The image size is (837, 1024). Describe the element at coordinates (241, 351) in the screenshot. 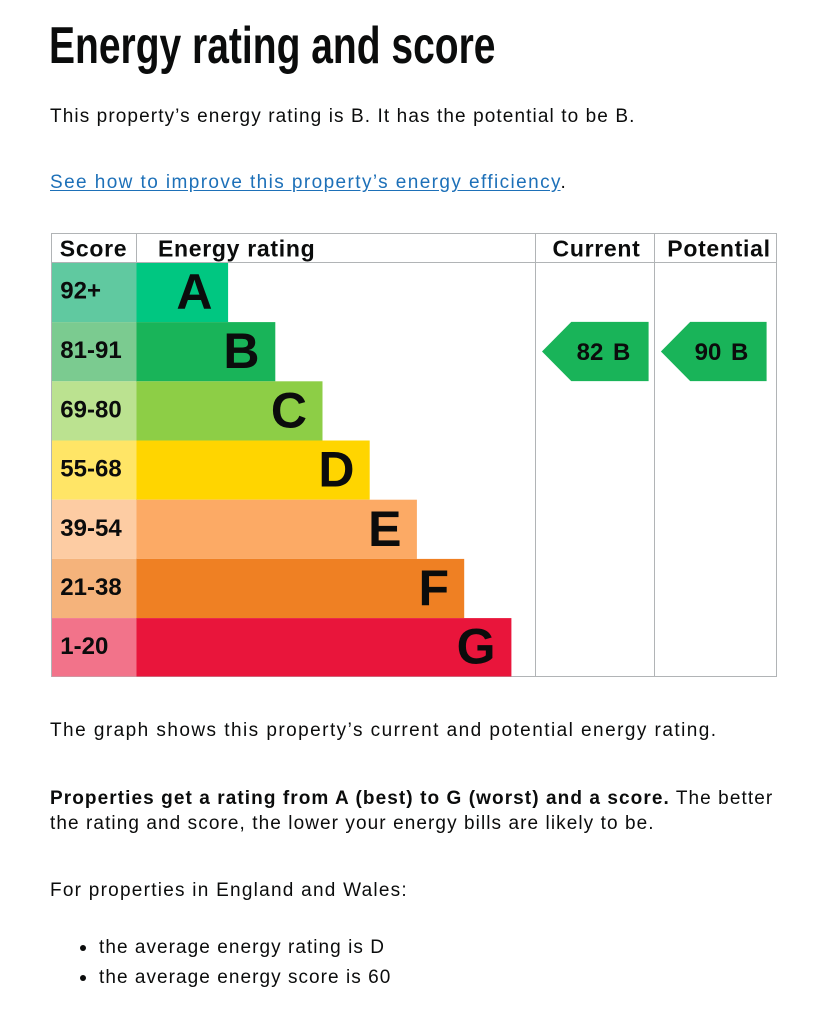

I see `svg-text: B` at that location.